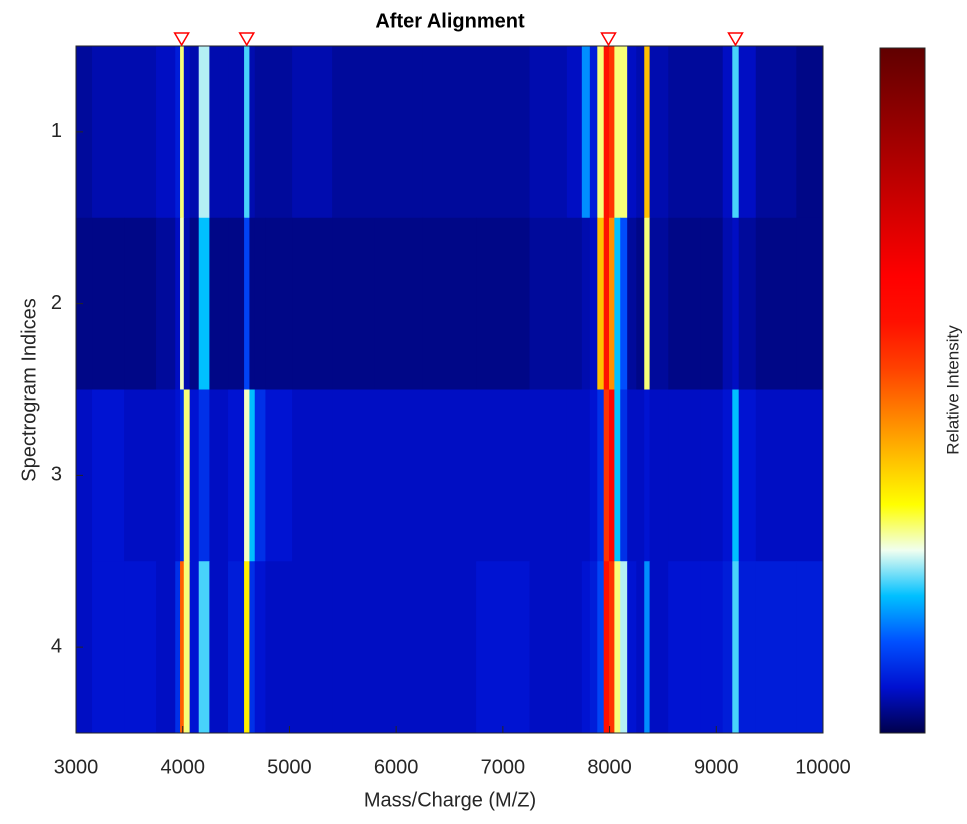  I want to click on y-axis-label: Spectrogram Indices, so click(29, 389).